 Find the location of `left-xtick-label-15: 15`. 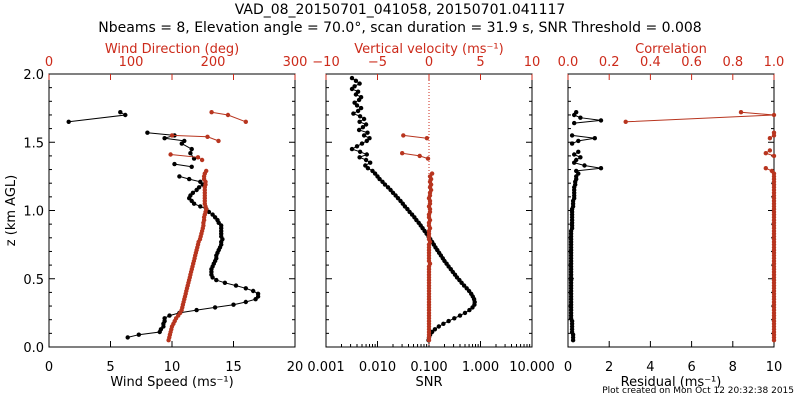

left-xtick-label-15: 15 is located at coordinates (233, 367).